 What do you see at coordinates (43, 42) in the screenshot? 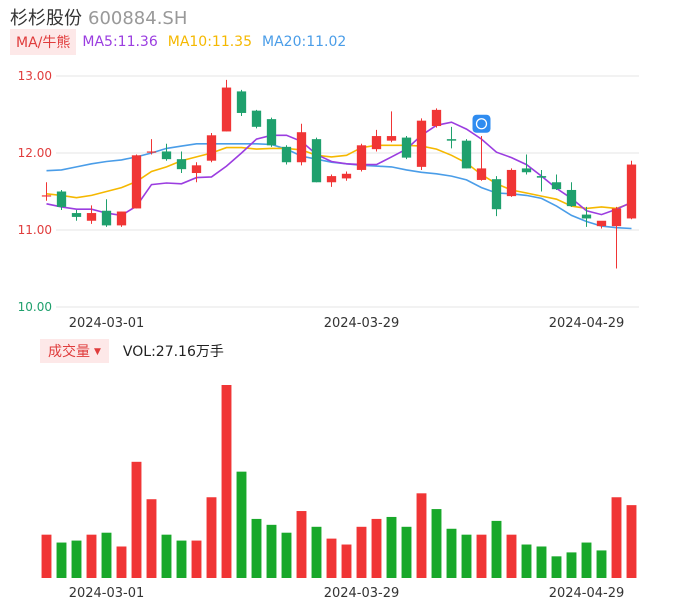
I see `ma-indicator-selector: MA/牛熊` at bounding box center [43, 42].